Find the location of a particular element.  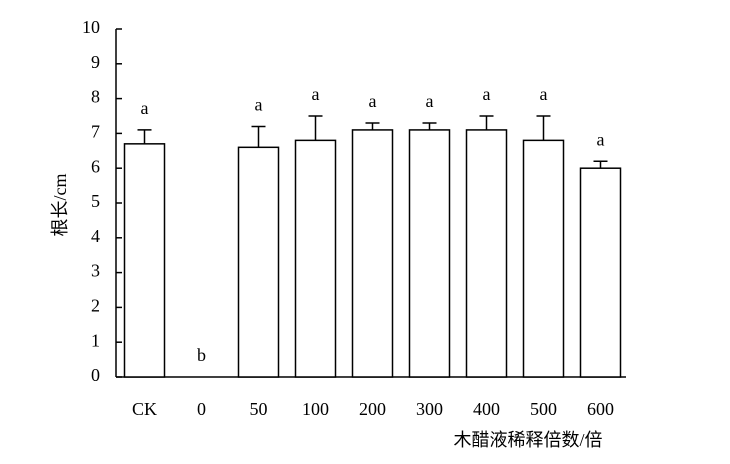

significance-letter: b is located at coordinates (201, 355).